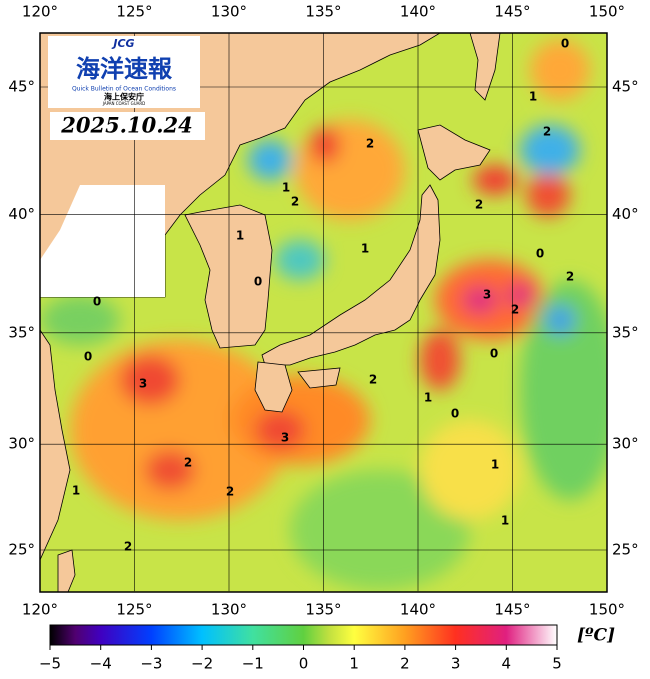 The height and width of the screenshot is (679, 650). Describe the element at coordinates (124, 69) in the screenshot. I see `logo-title: 海洋速報` at that location.